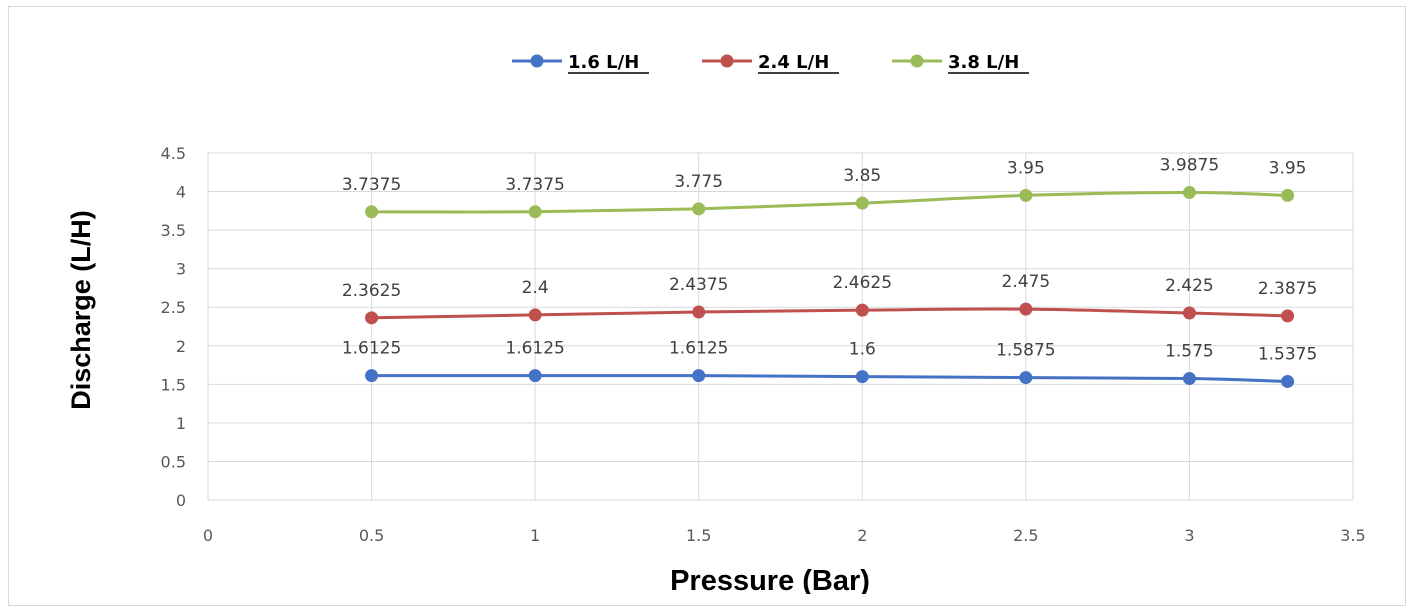 This screenshot has height=606, width=1415. Describe the element at coordinates (983, 62) in the screenshot. I see `legend-label: 3.8 L/H` at that location.